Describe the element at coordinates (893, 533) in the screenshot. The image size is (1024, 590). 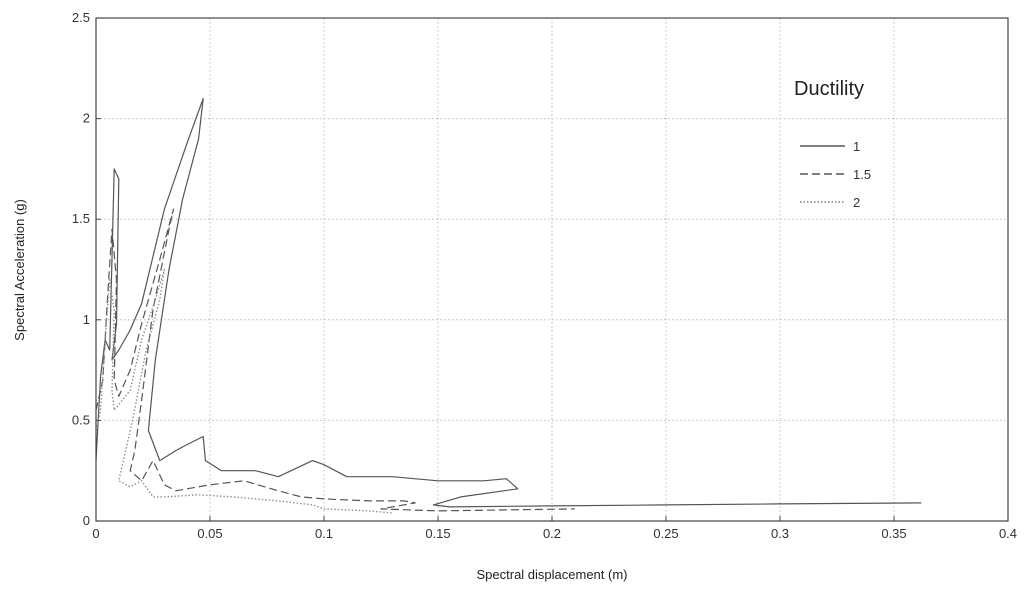
I see `x-tick-label: 0.35` at that location.